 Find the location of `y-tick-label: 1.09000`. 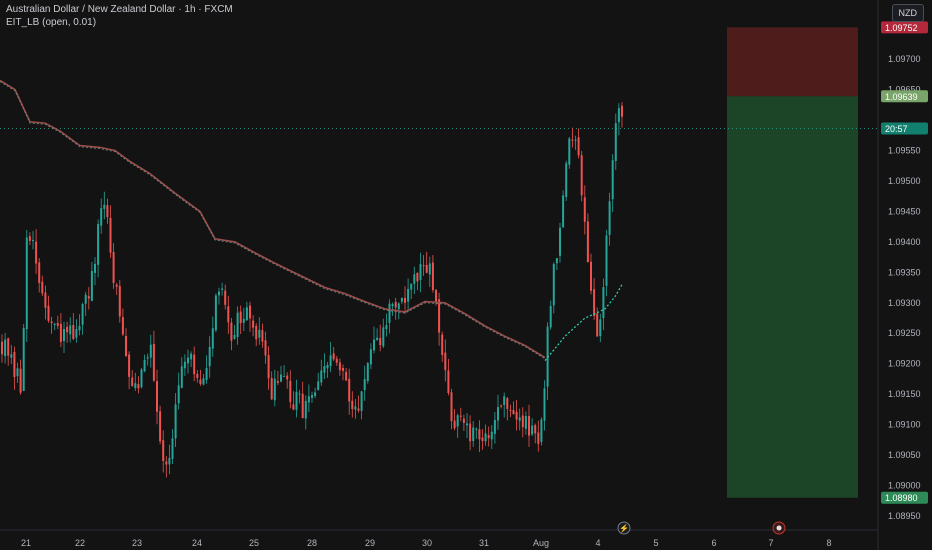

y-tick-label: 1.09000 is located at coordinates (904, 486).